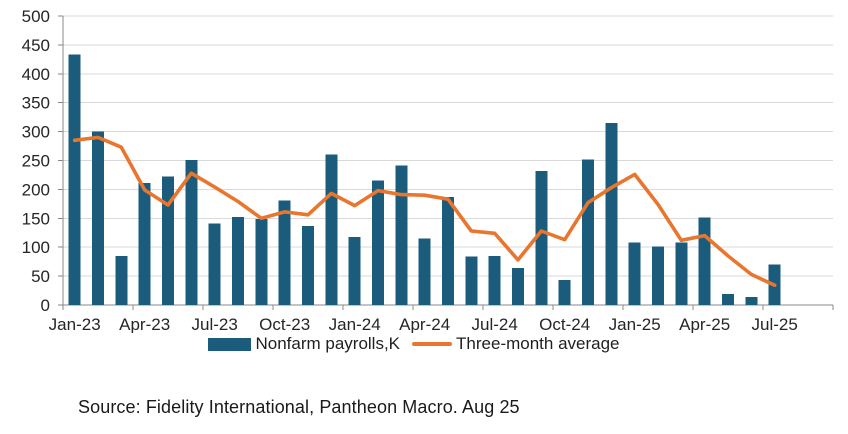 This screenshot has width=848, height=434. I want to click on y-tick-label: 500, so click(36, 16).